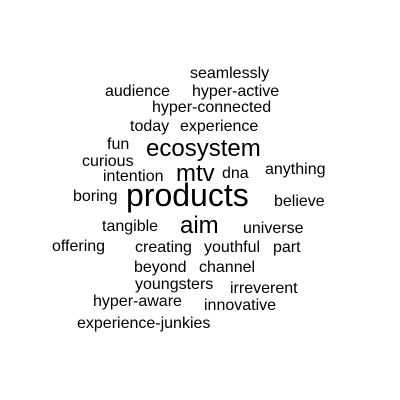 The width and height of the screenshot is (400, 400). What do you see at coordinates (264, 288) in the screenshot?
I see `cloud-word-irreverent: irreverent` at bounding box center [264, 288].